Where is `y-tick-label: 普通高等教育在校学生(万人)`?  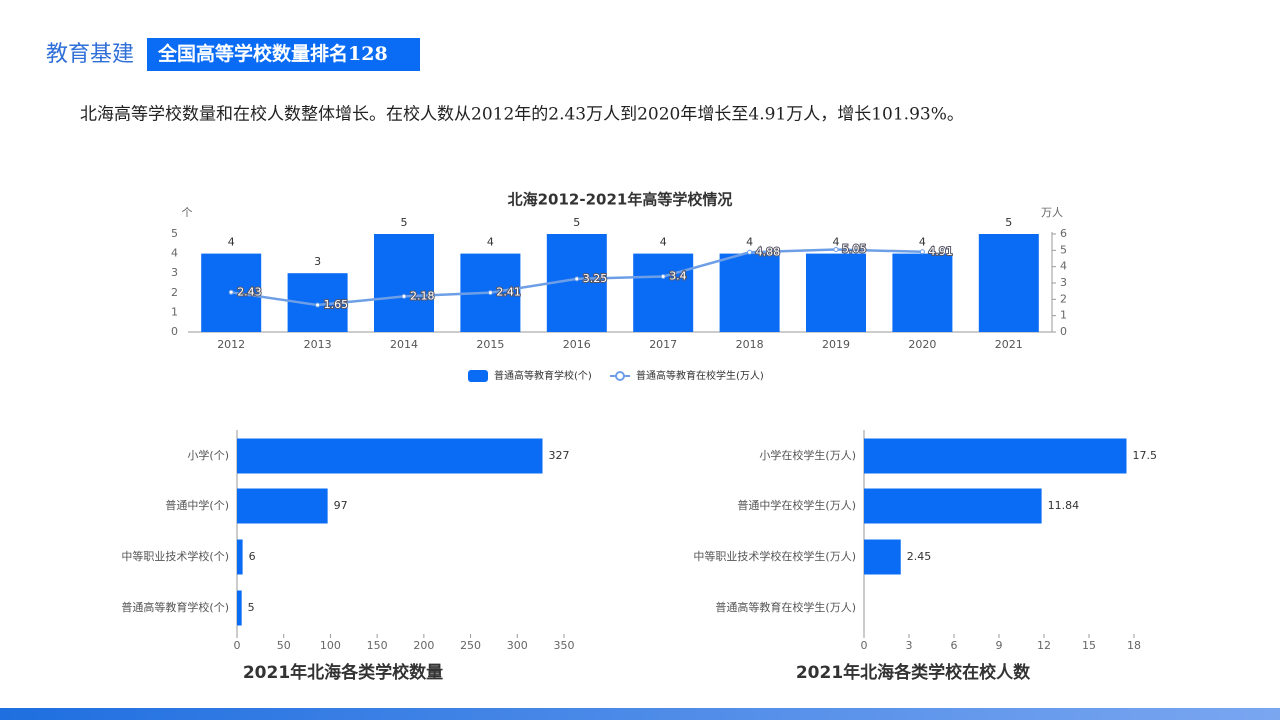 y-tick-label: 普通高等教育在校学生(万人) is located at coordinates (785, 607).